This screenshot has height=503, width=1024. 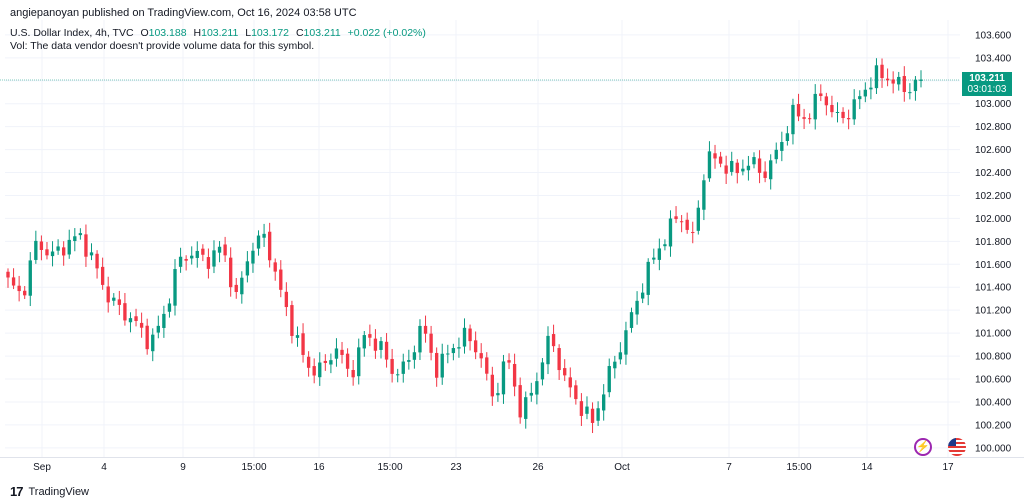 I want to click on y-tick-label: 101.600, so click(x=993, y=265).